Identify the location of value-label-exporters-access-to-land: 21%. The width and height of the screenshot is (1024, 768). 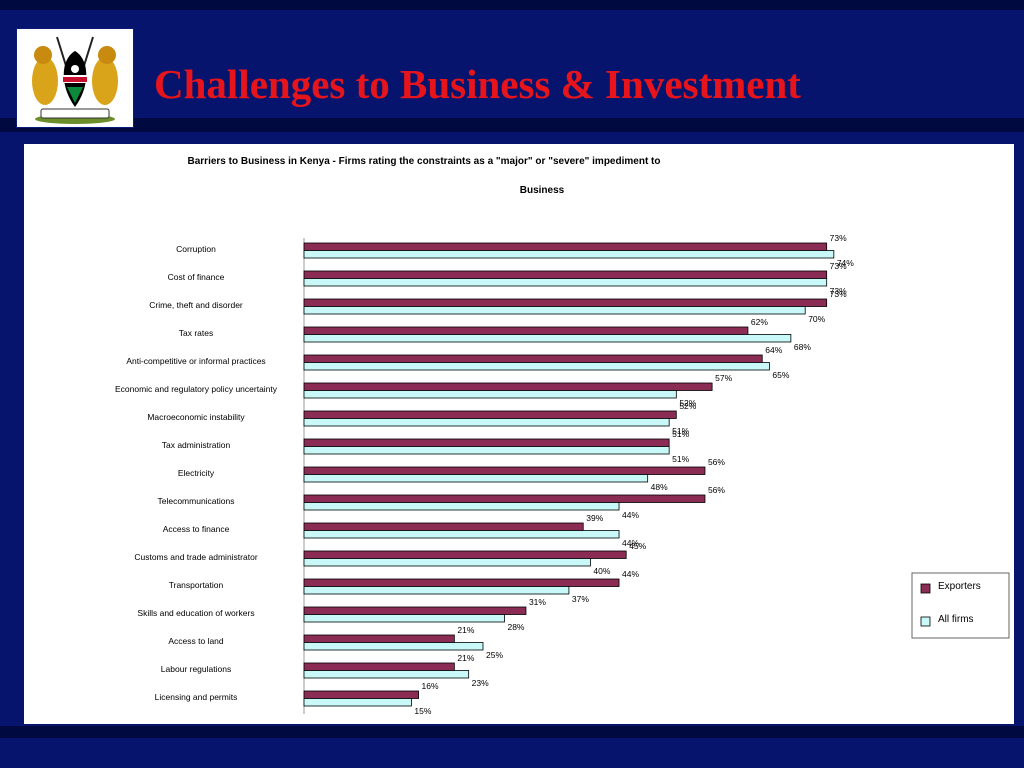
(465, 630).